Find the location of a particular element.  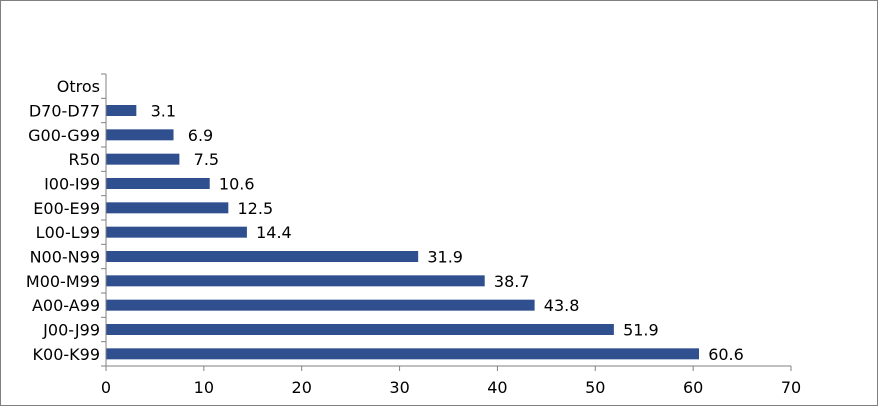

x-tick-label: 0 is located at coordinates (106, 387).